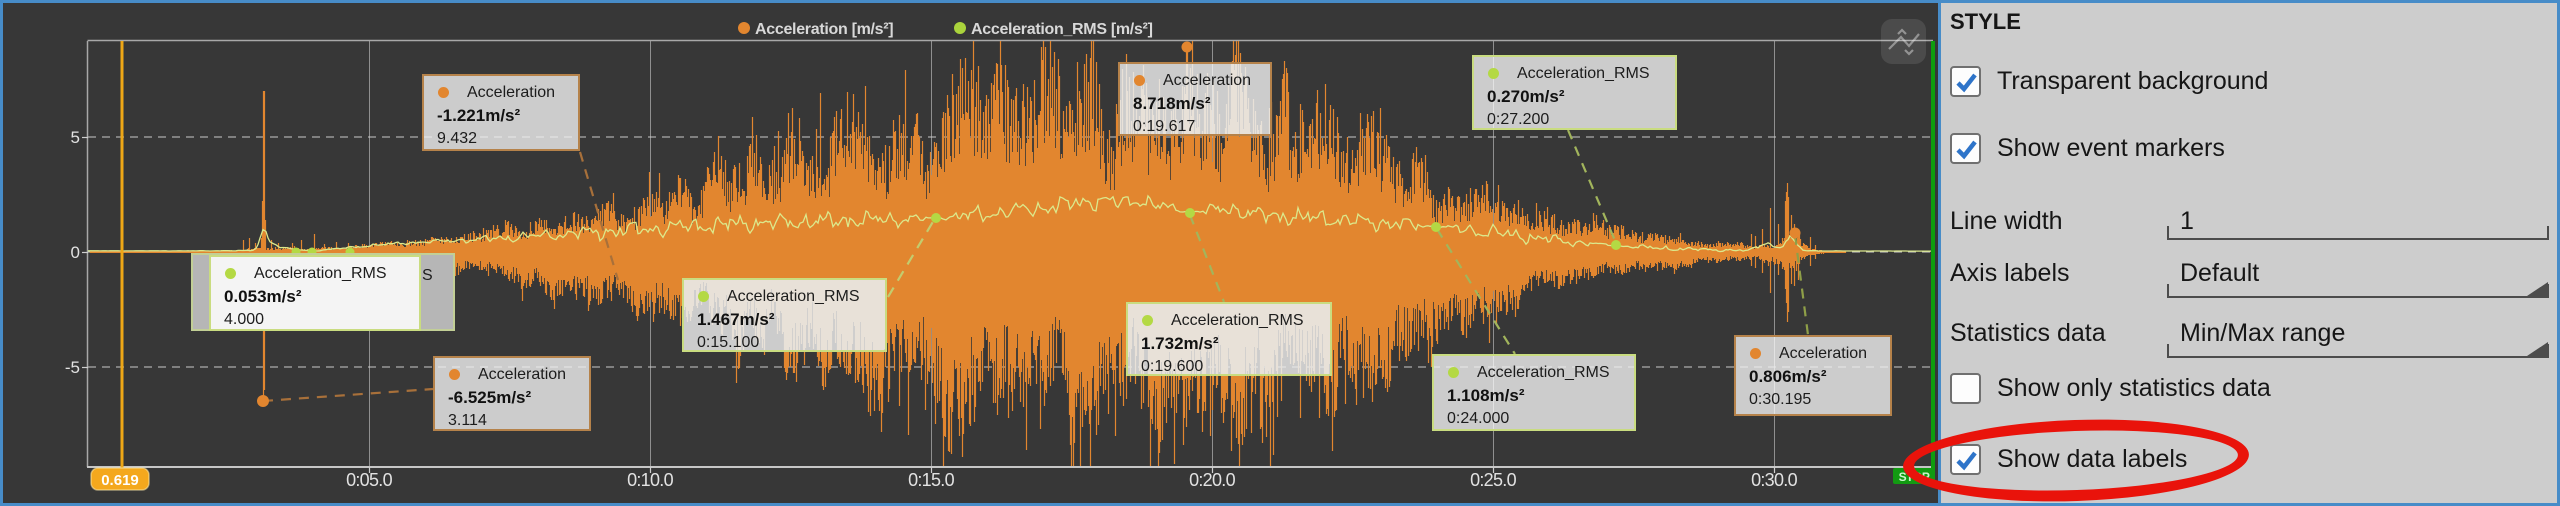 This screenshot has height=506, width=2560. What do you see at coordinates (75, 137) in the screenshot?
I see `svg-text: 5` at bounding box center [75, 137].